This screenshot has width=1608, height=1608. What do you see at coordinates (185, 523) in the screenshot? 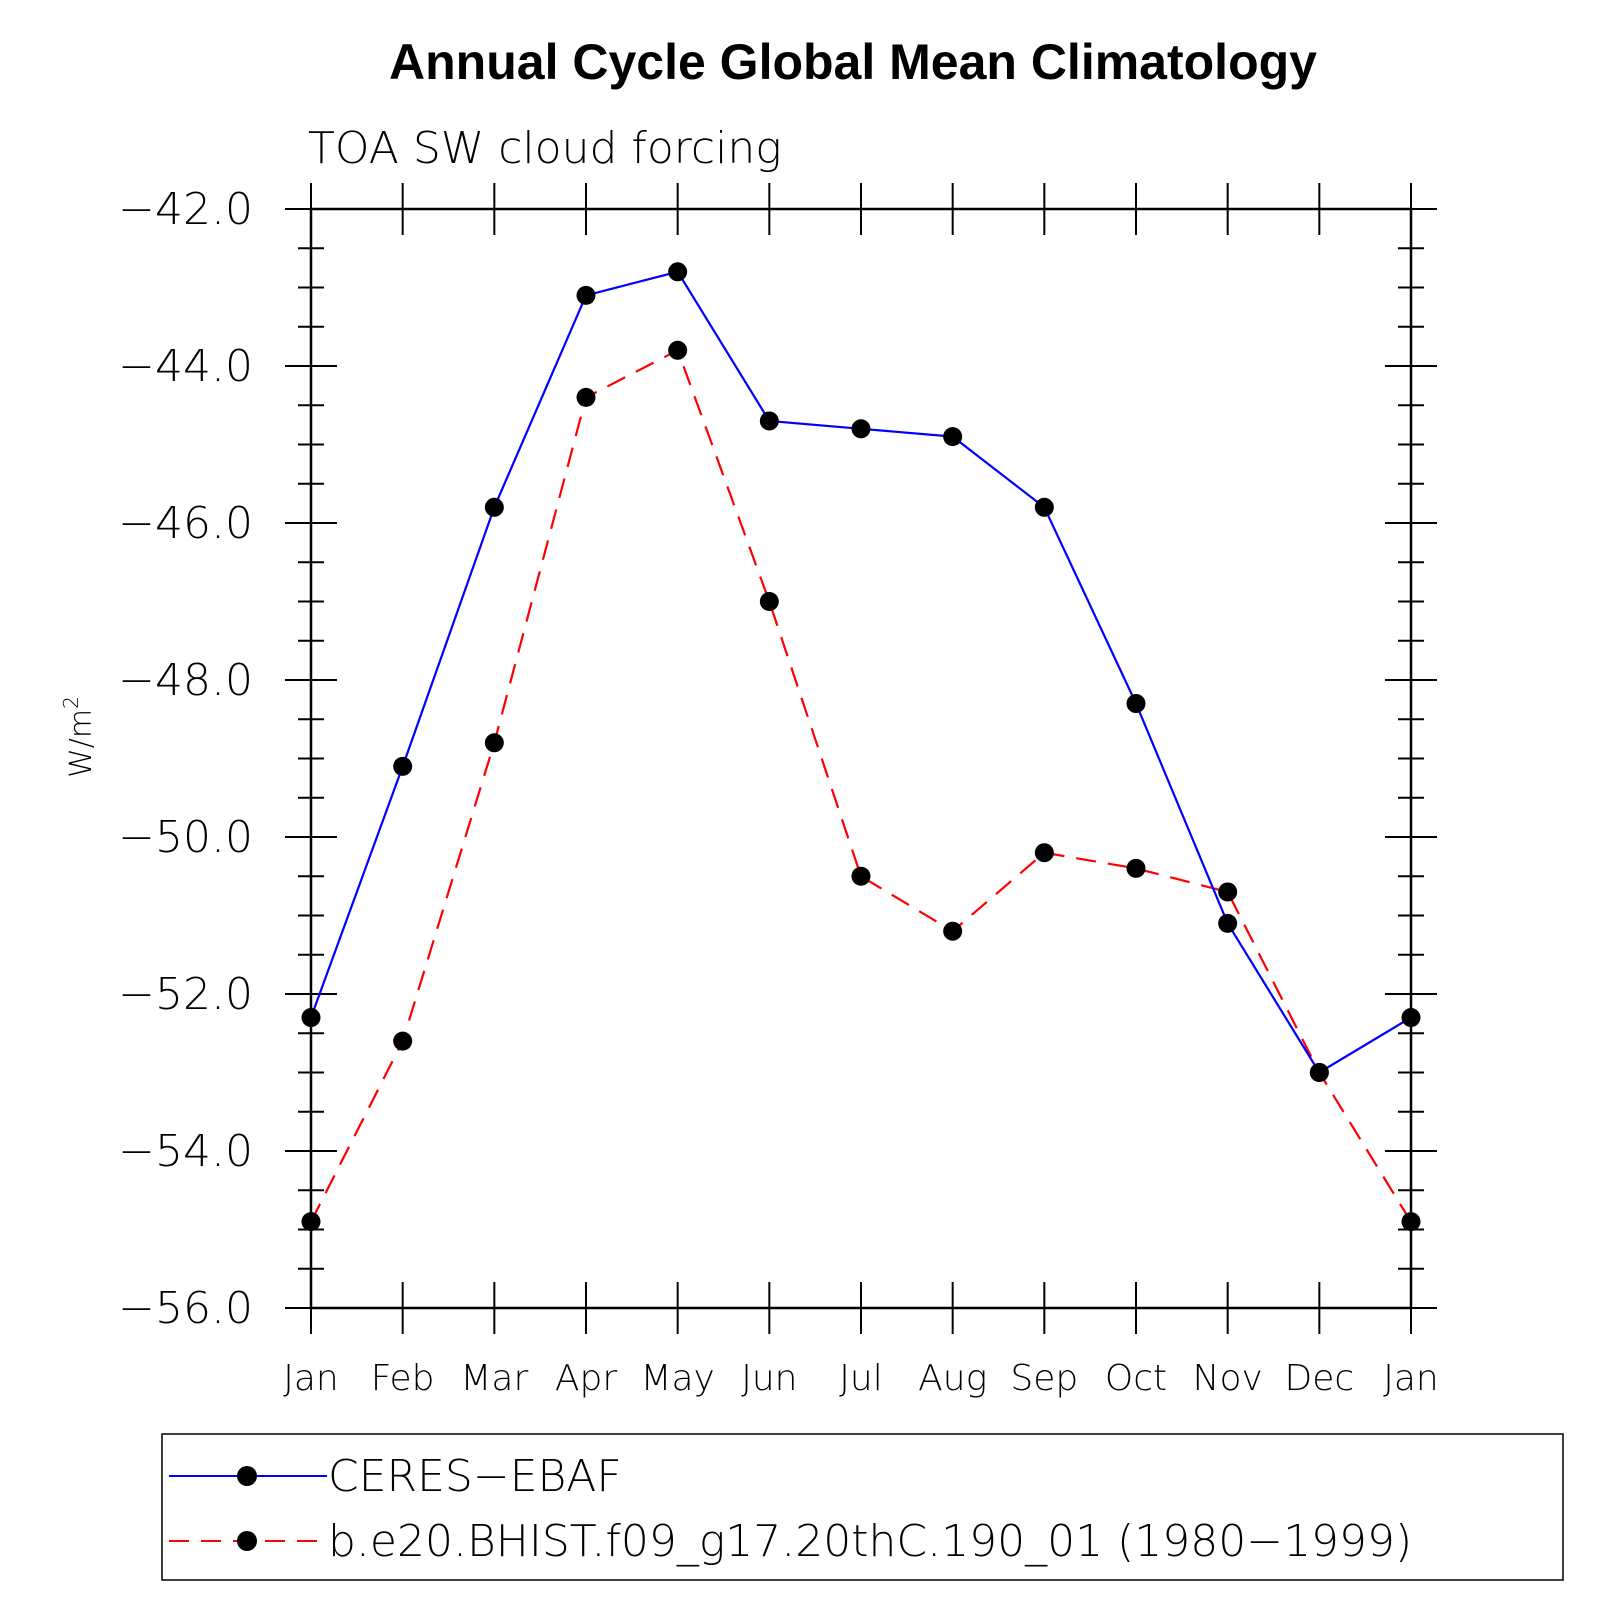
I see `y-tick-label: −46.0` at bounding box center [185, 523].